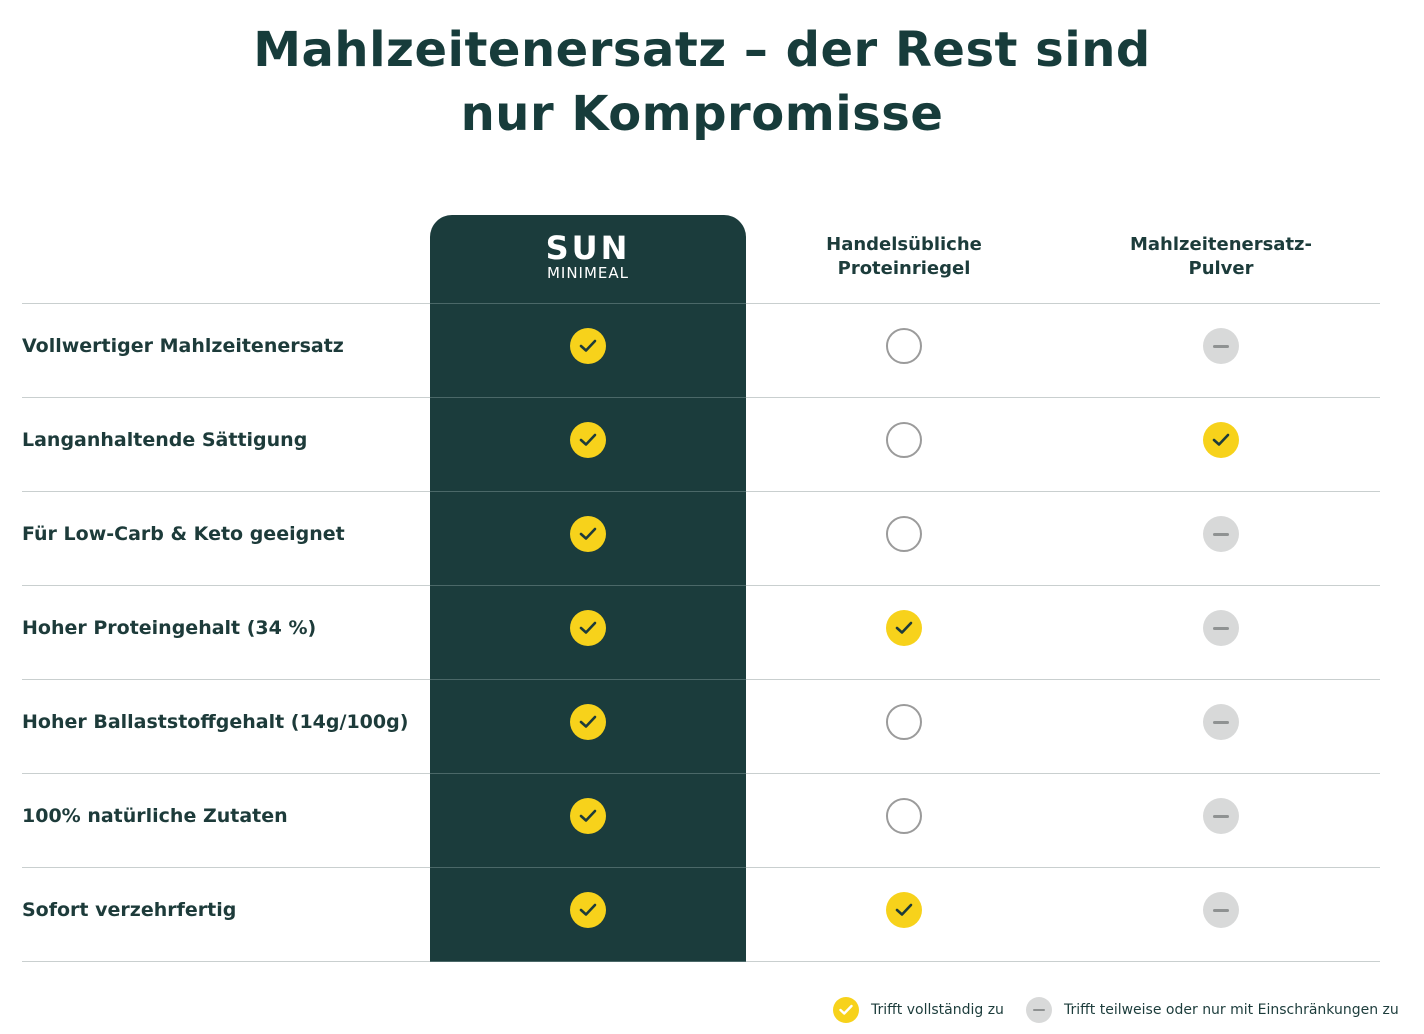  Describe the element at coordinates (904, 244) in the screenshot. I see `column-header-line: Handelsübliche` at that location.